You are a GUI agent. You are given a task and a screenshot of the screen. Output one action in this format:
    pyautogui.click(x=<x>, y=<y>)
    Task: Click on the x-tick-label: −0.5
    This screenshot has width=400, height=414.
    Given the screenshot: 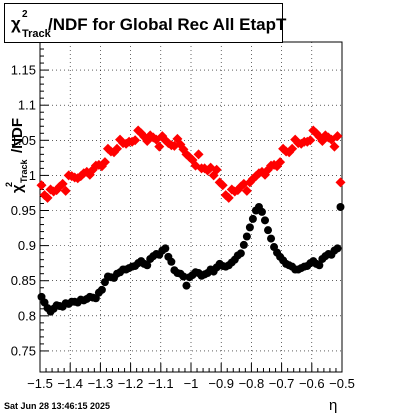 What is the action you would take?
    pyautogui.click(x=342, y=383)
    